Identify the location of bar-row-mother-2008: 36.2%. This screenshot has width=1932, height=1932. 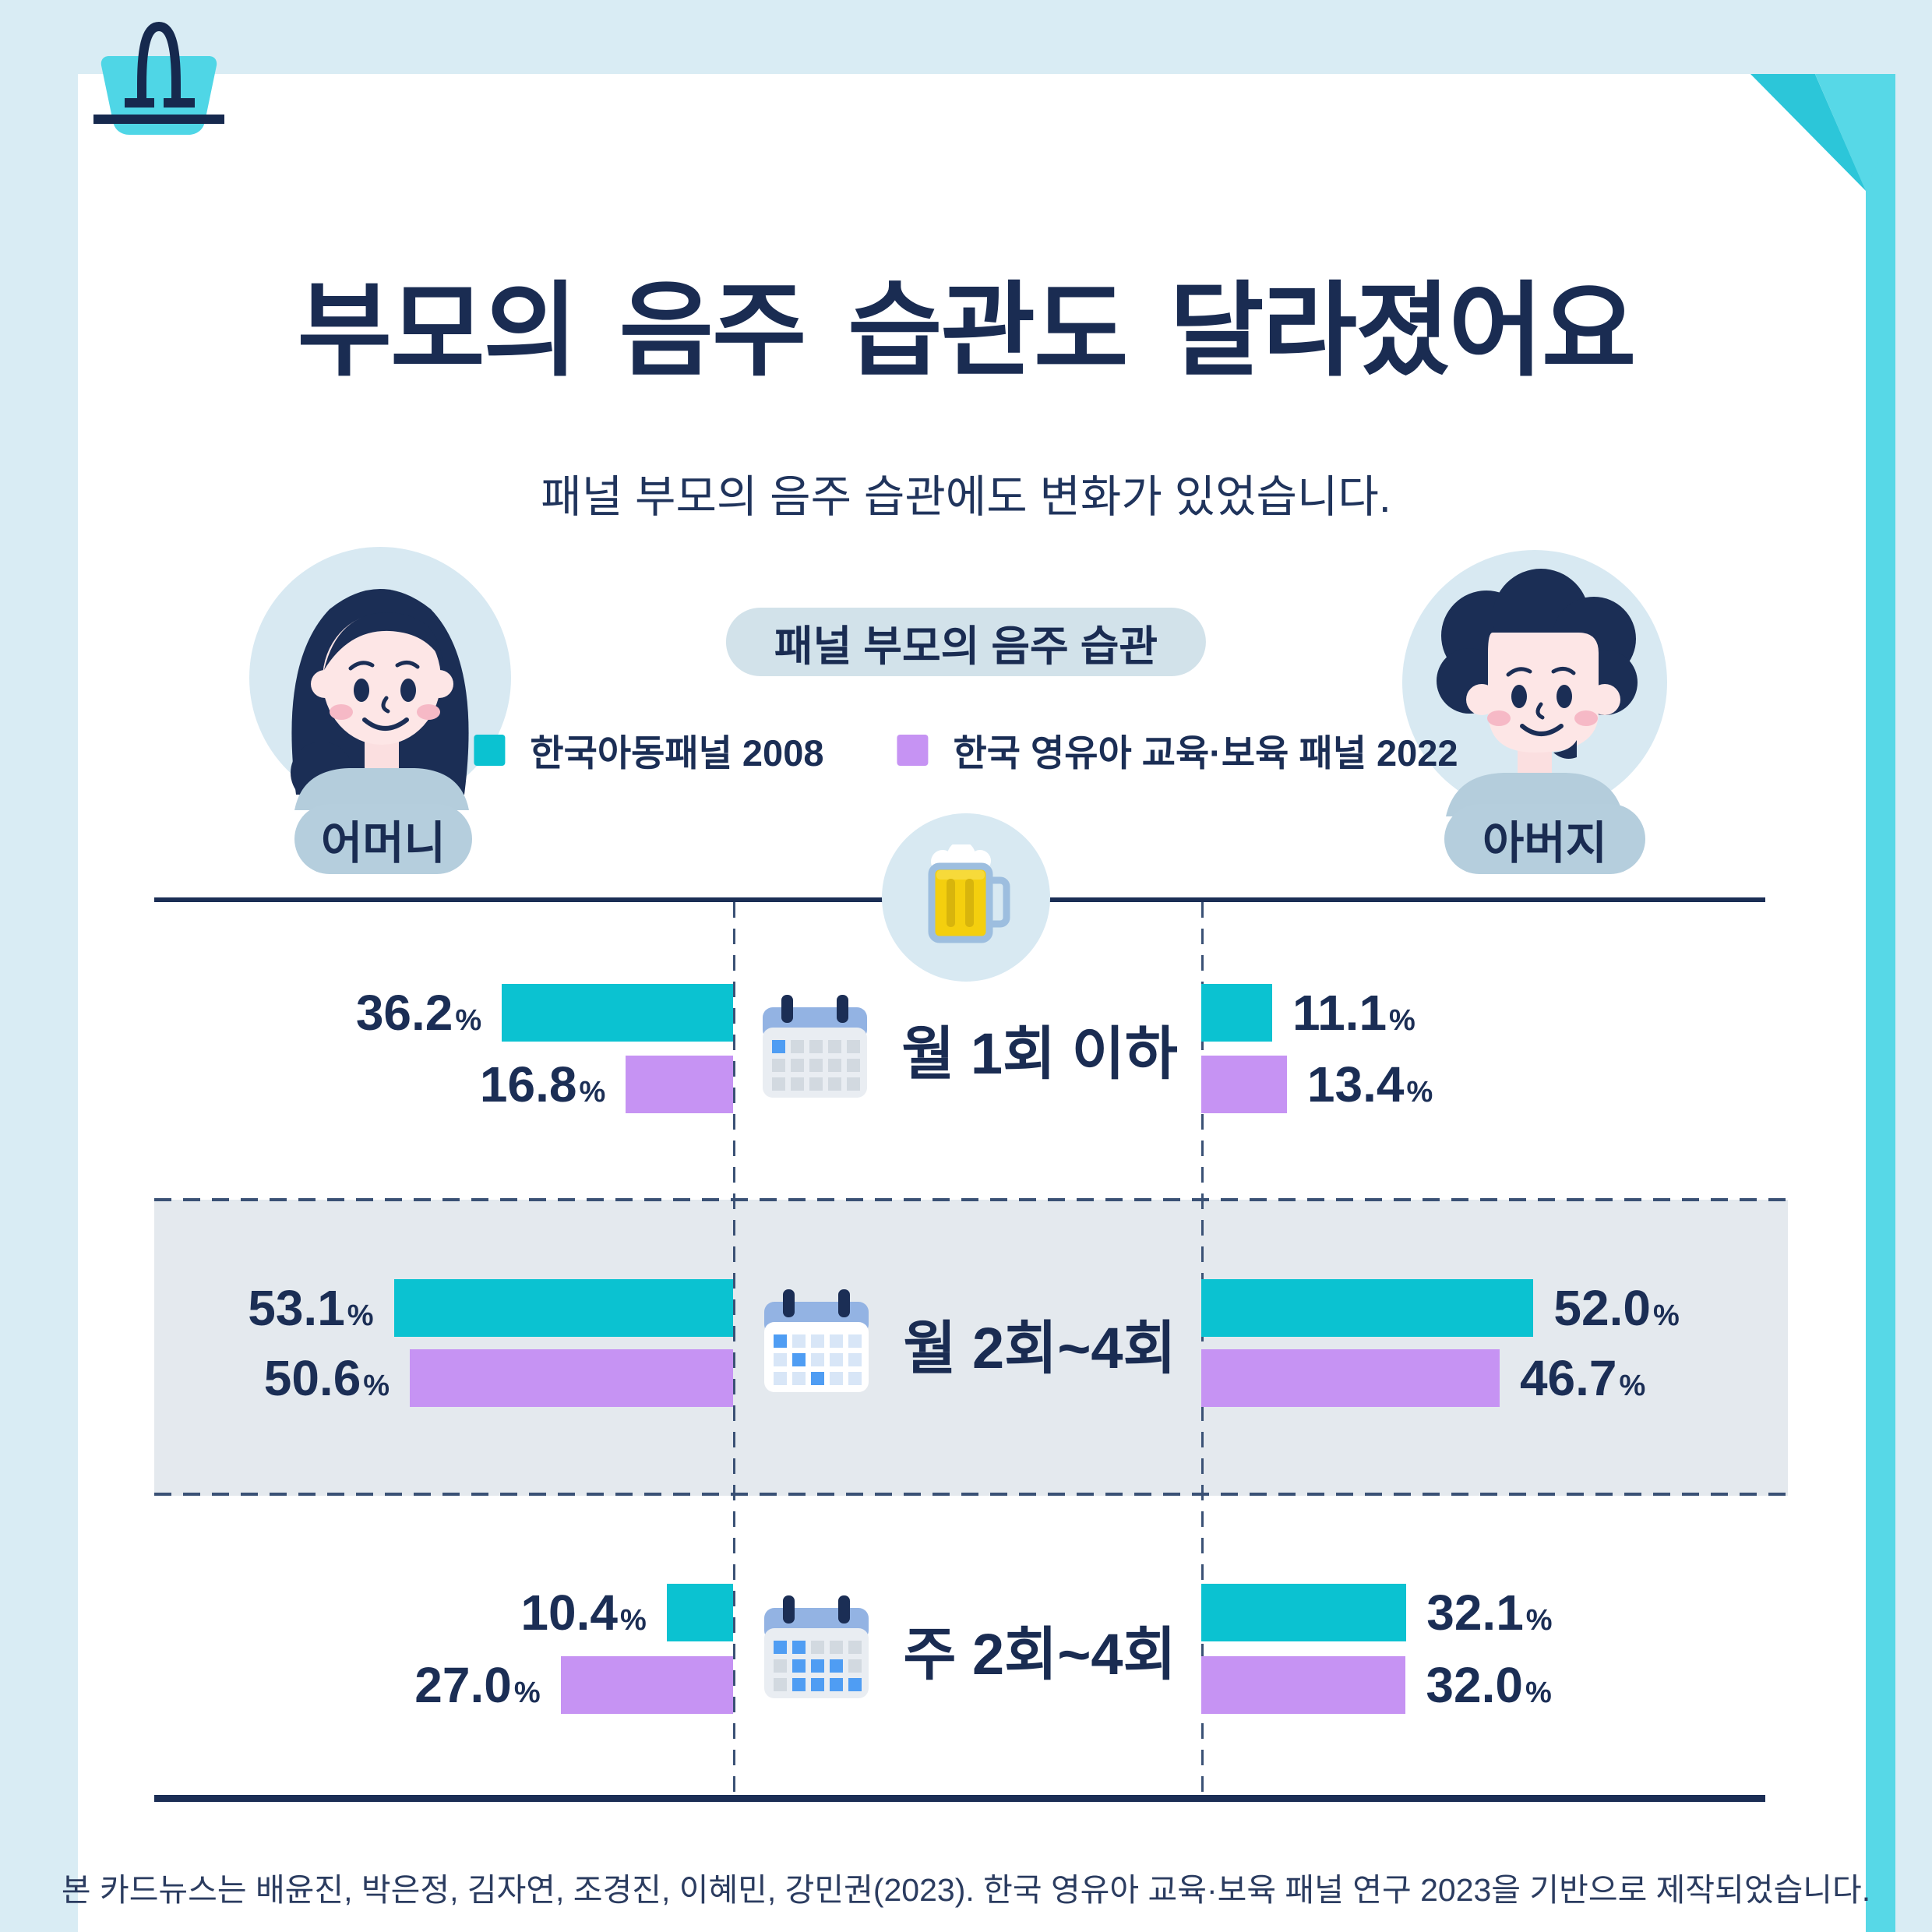
(544, 1013).